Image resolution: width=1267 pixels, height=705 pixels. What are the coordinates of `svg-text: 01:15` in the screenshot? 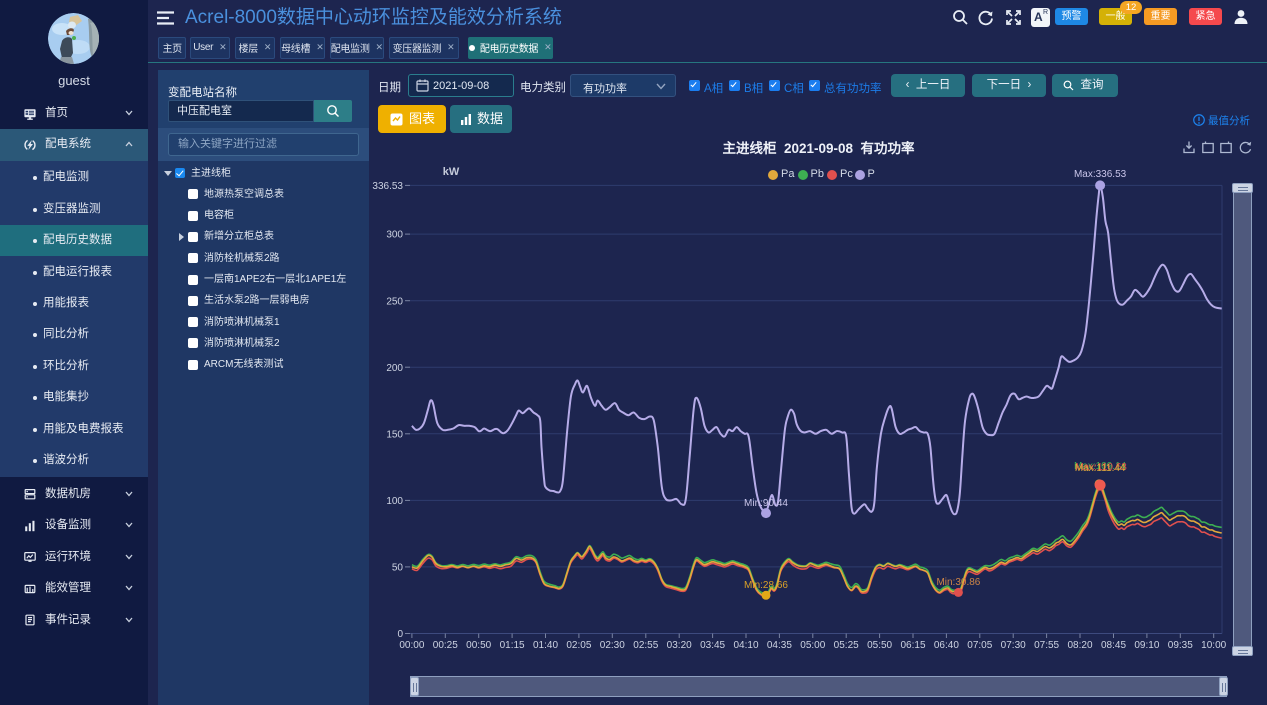 It's located at (512, 645).